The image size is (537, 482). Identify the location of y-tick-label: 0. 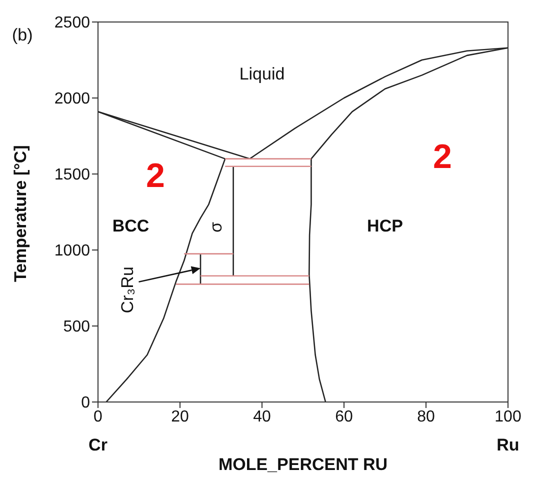
(85, 403).